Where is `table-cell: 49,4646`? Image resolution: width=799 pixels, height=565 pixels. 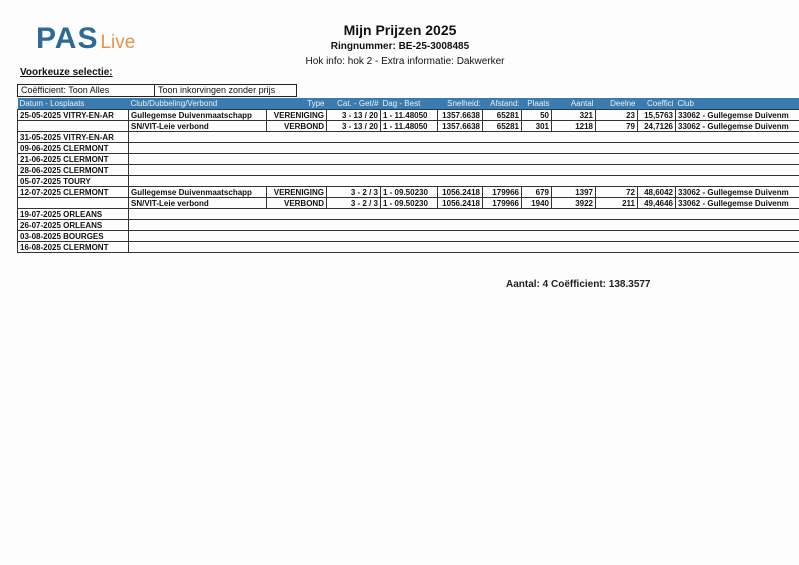
table-cell: 49,4646 is located at coordinates (656, 203).